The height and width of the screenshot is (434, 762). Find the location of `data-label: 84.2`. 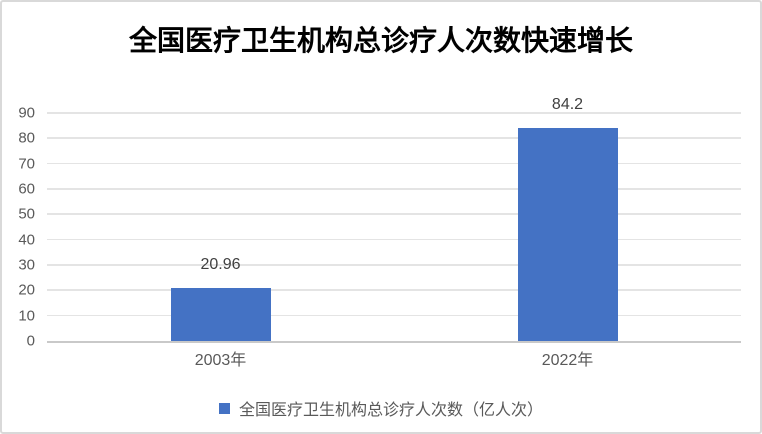

data-label: 84.2 is located at coordinates (567, 104).